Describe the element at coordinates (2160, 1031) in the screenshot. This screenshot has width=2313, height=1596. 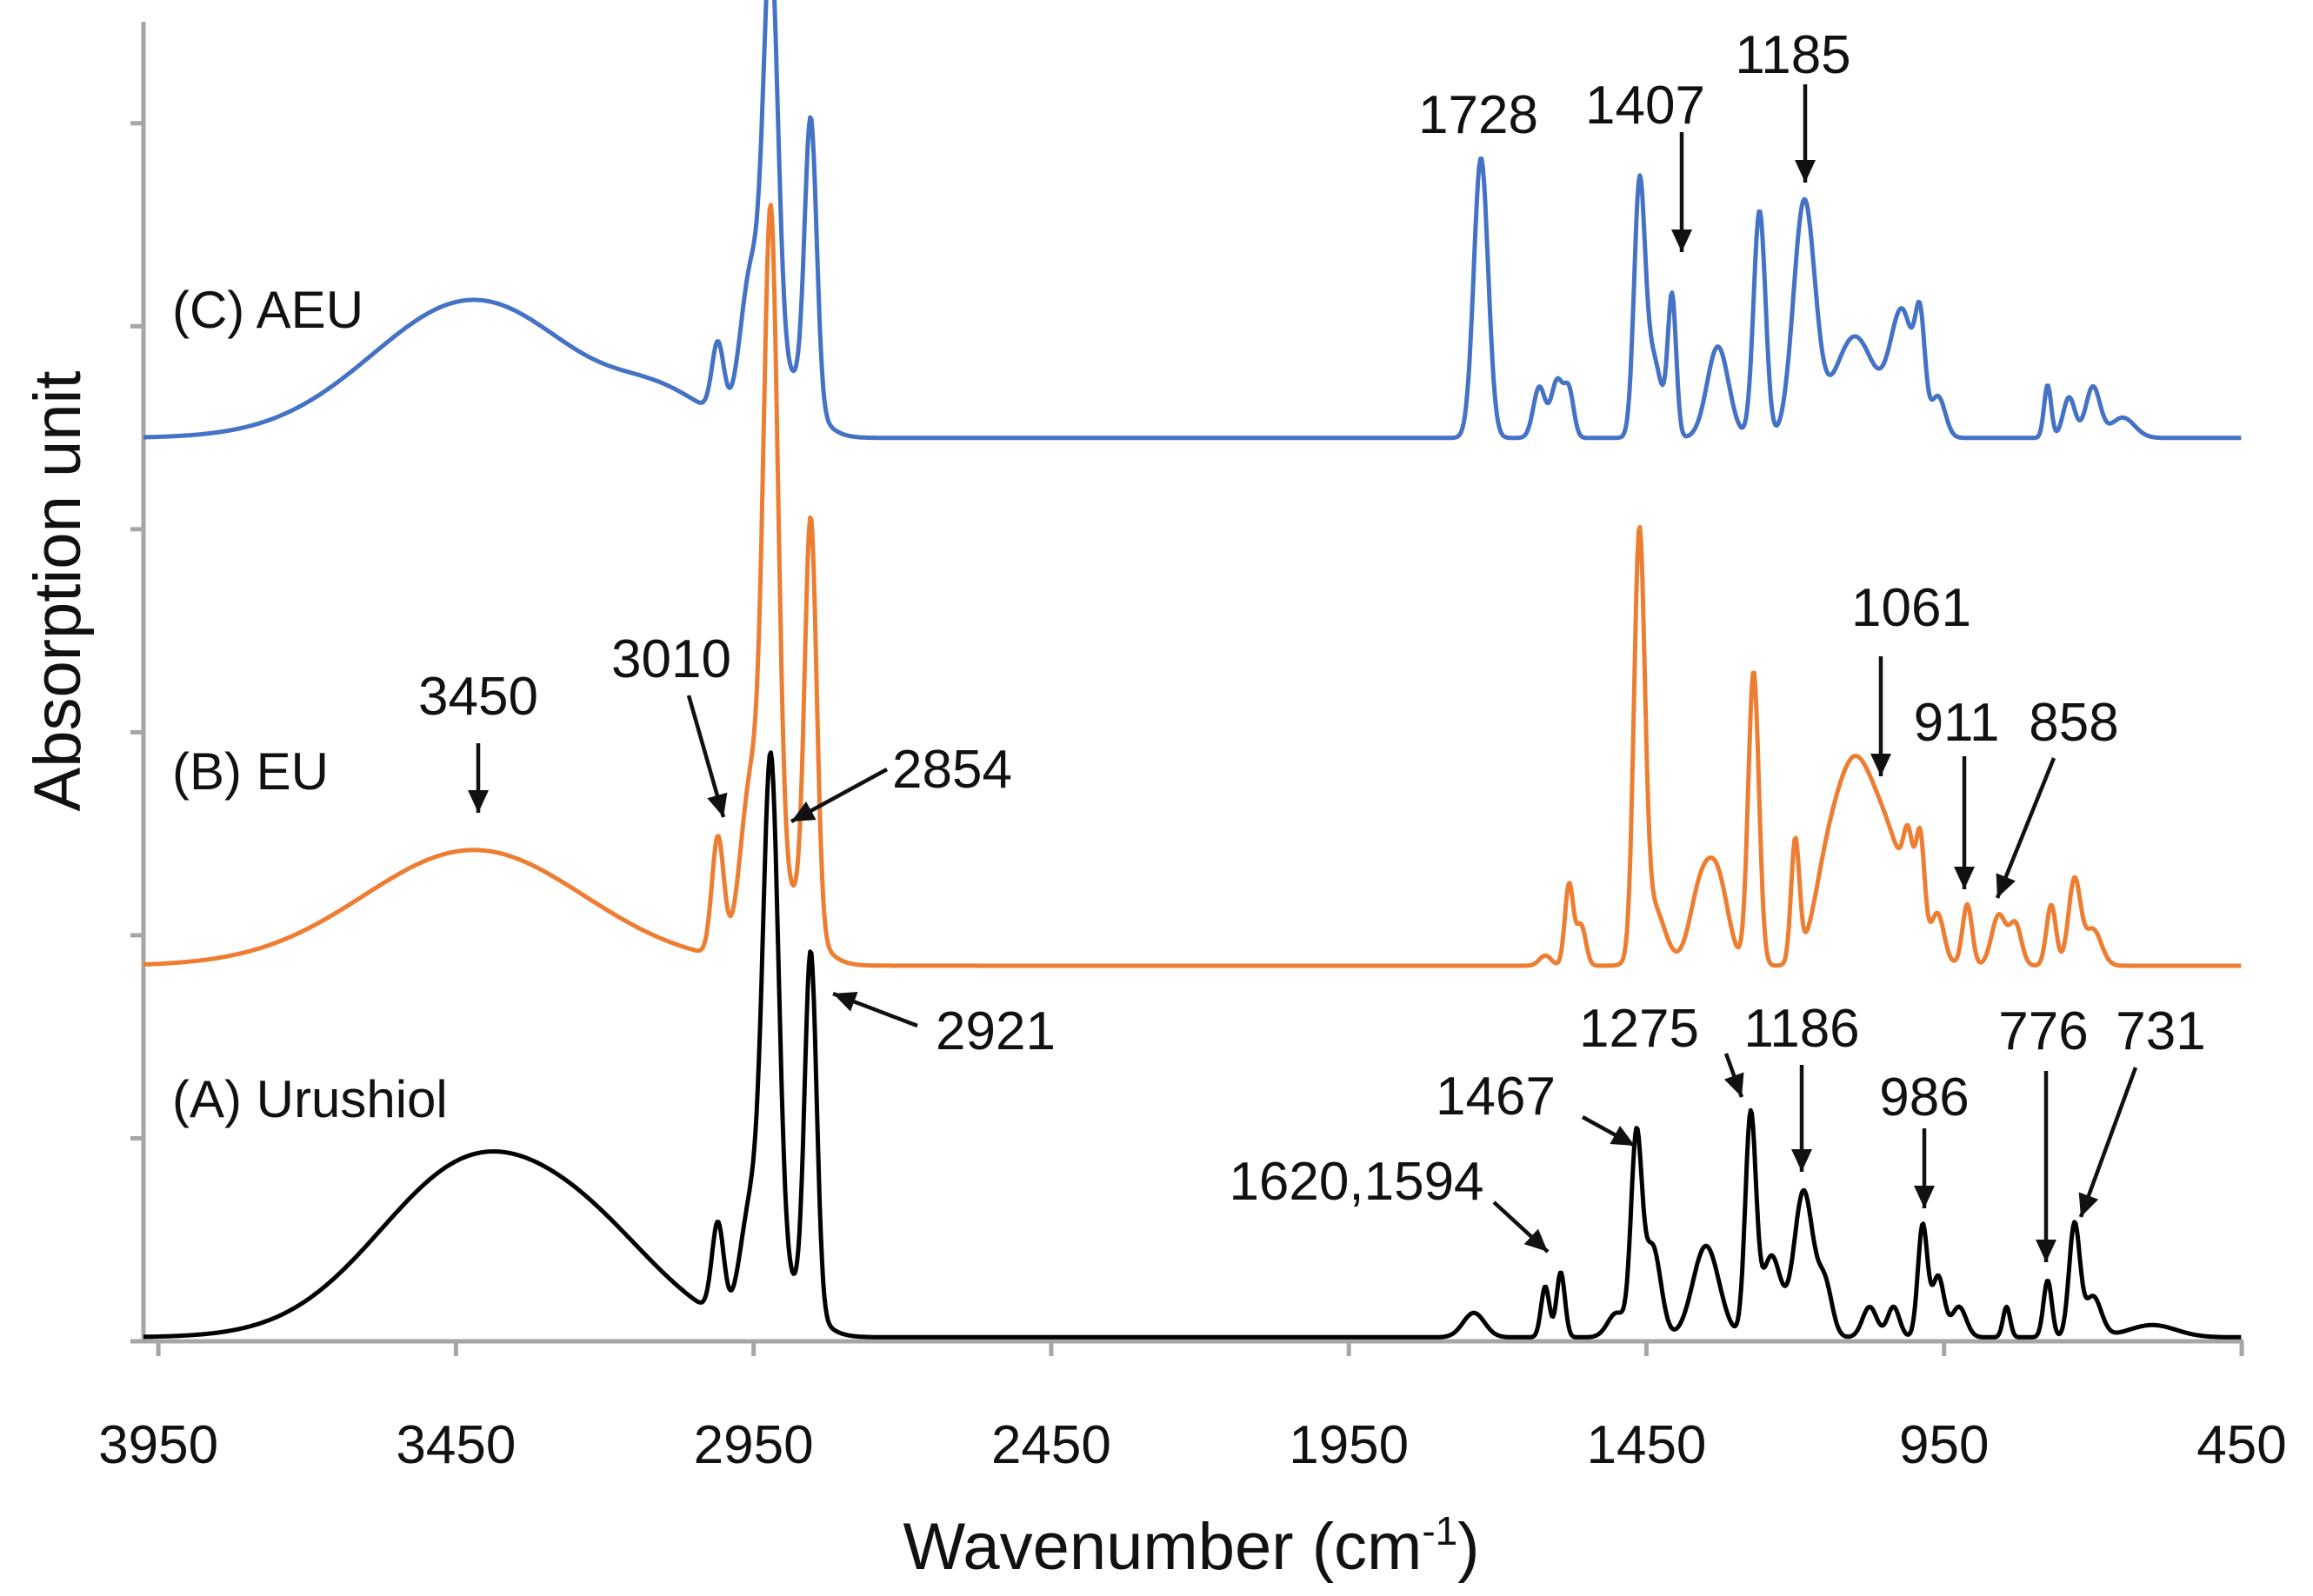
I see `peak-label-731: 731` at that location.